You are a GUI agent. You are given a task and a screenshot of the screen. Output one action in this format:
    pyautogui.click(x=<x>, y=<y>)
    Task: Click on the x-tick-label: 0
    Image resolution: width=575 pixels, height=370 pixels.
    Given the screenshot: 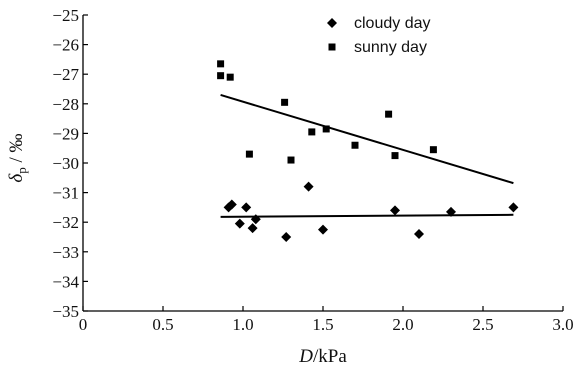 What is the action you would take?
    pyautogui.click(x=83, y=324)
    